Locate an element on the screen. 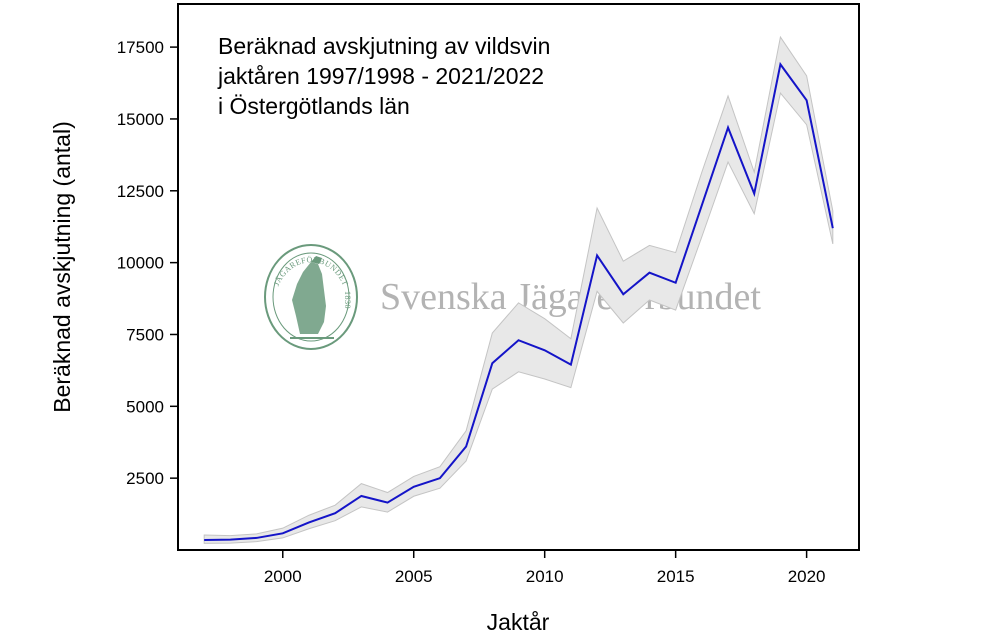  y-axis-title: Beräknad avskjutning (antal) is located at coordinates (62, 267).